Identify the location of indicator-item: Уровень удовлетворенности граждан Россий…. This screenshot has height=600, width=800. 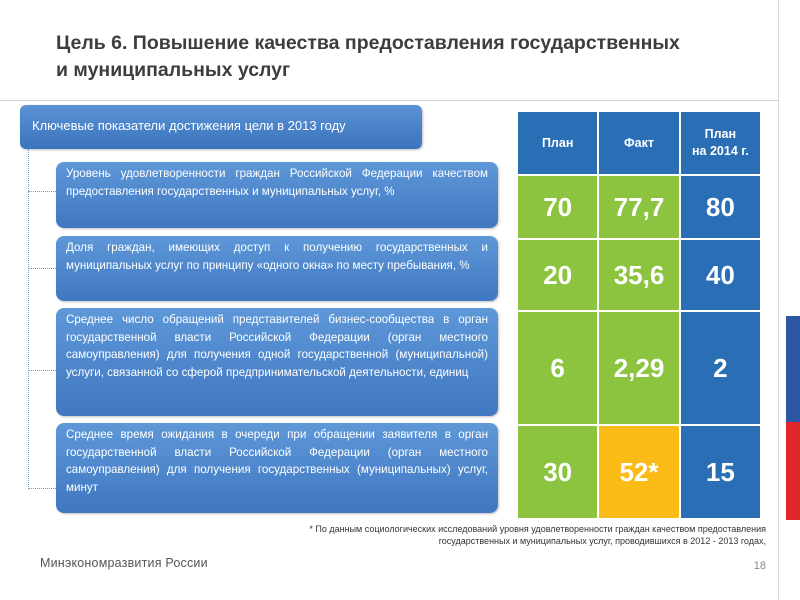
(277, 195).